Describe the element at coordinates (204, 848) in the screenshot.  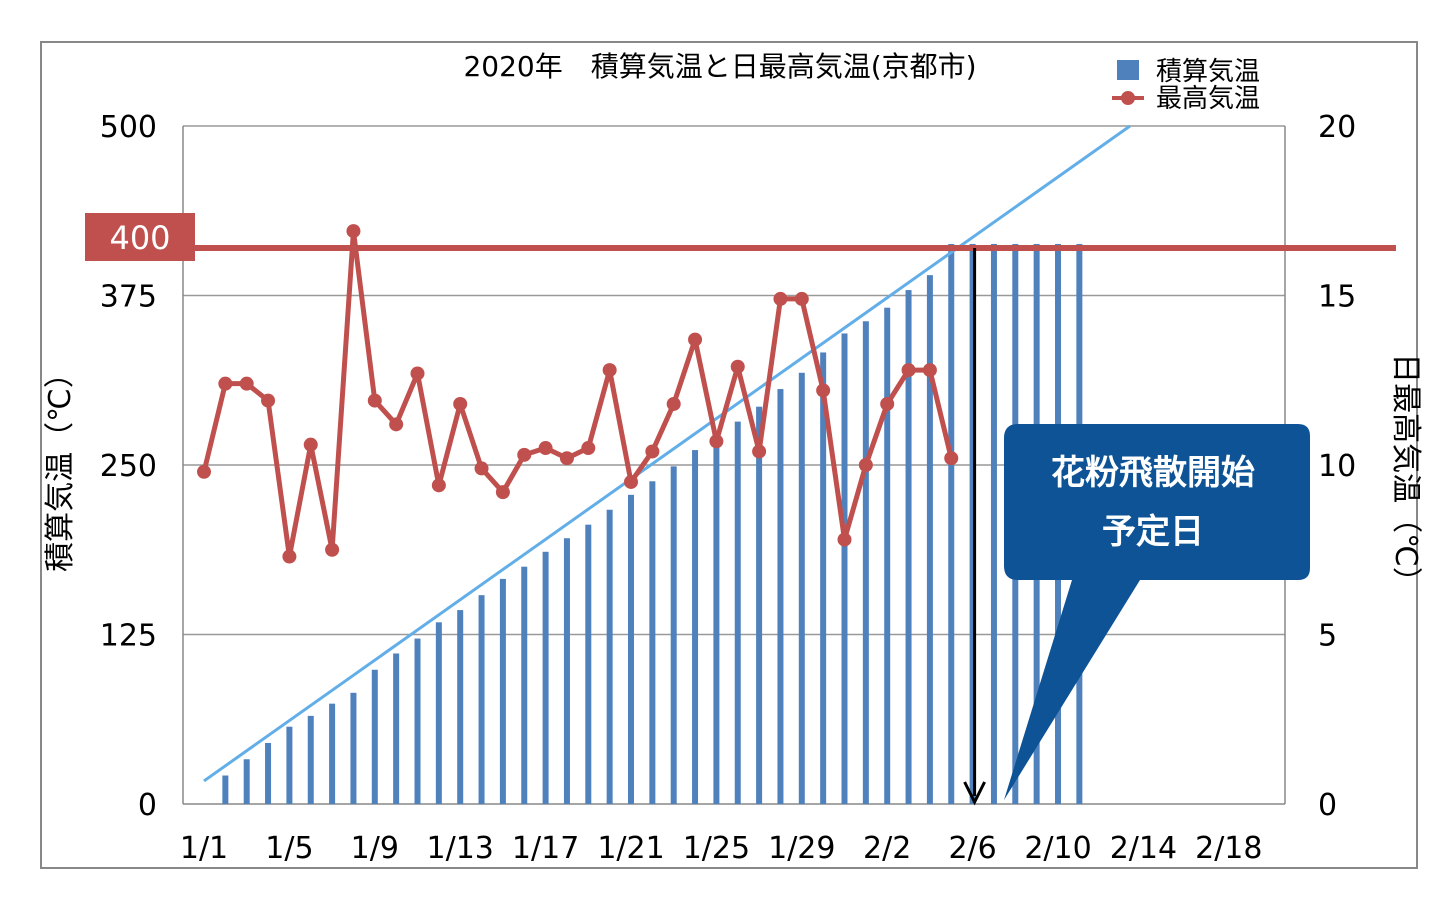
I see `x-tick-label: 1/1` at that location.